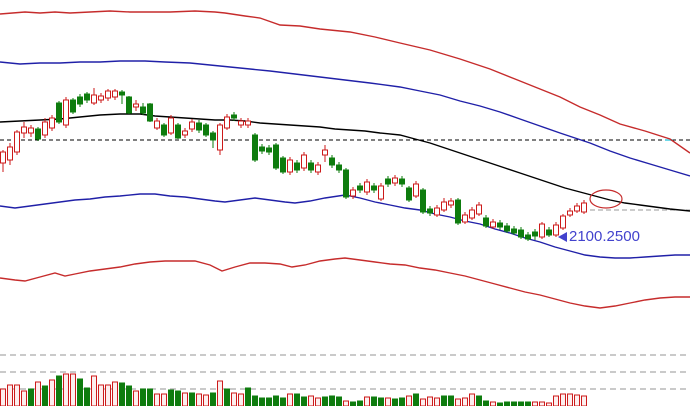  I want to click on price-label: 2100.2500, so click(599, 236).